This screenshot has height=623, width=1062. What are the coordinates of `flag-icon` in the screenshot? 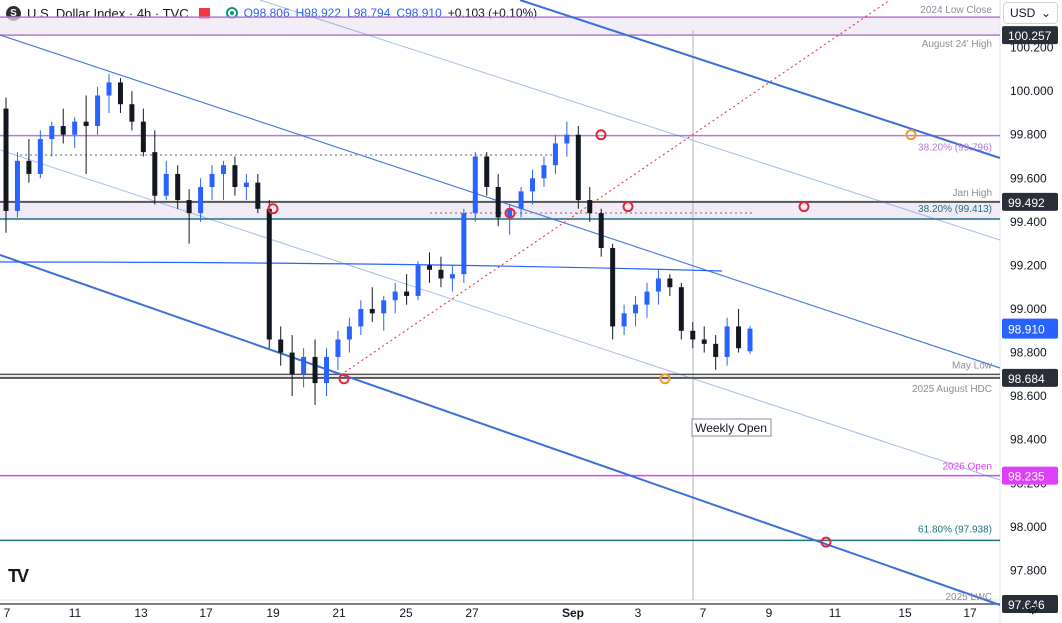 It's located at (204, 13).